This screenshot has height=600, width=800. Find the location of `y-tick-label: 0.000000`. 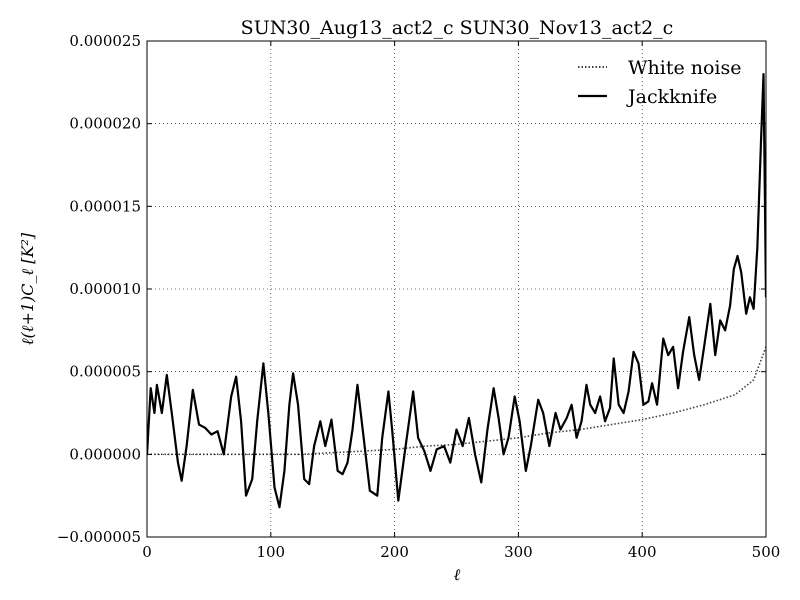

y-tick-label: 0.000000 is located at coordinates (105, 454).